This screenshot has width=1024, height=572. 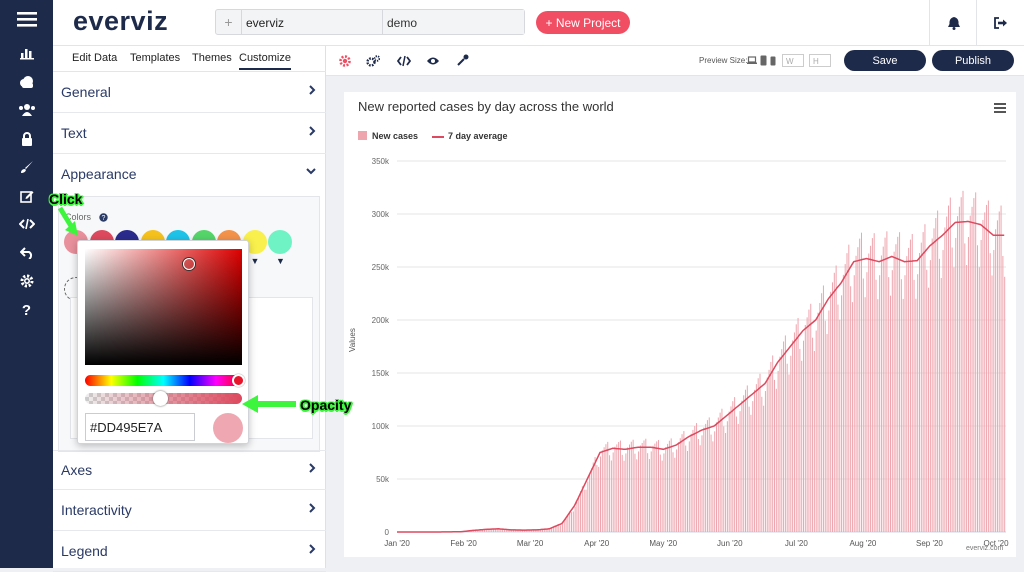 What do you see at coordinates (26, 224) in the screenshot?
I see `code-icon` at bounding box center [26, 224].